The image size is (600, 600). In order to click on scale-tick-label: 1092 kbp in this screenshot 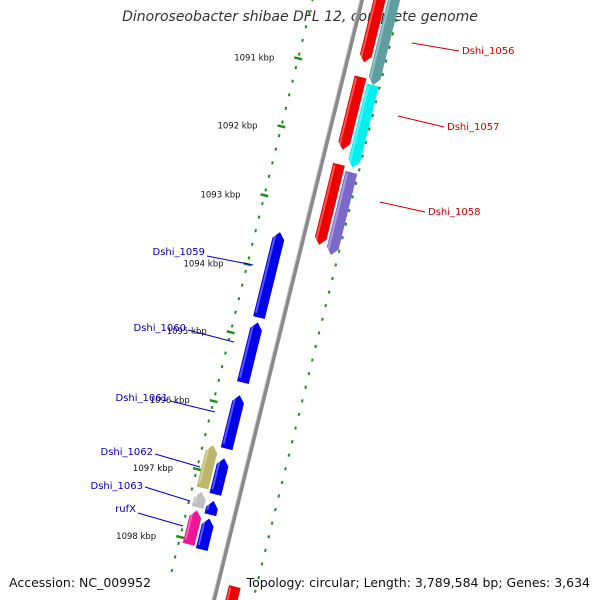, I will do `click(237, 126)`.